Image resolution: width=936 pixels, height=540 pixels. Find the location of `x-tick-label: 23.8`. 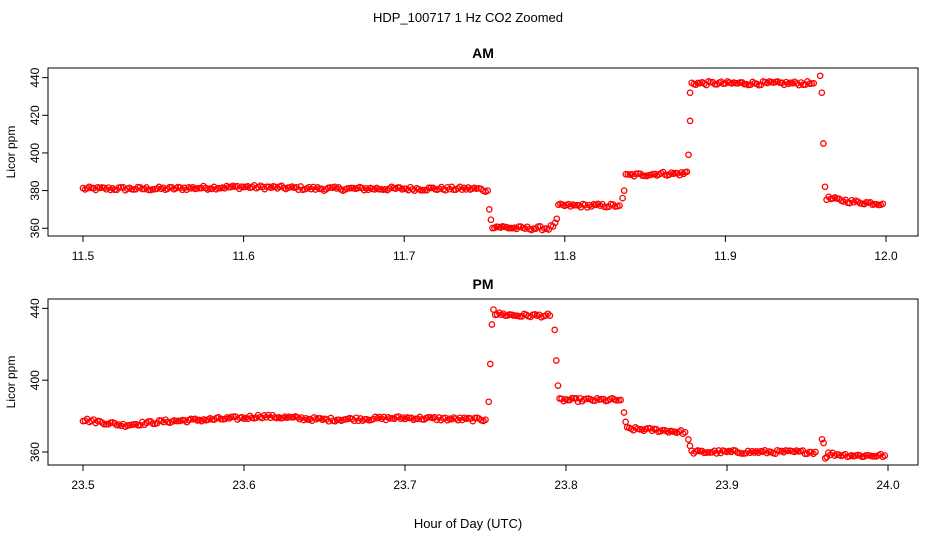

x-tick-label: 23.8 is located at coordinates (566, 485).